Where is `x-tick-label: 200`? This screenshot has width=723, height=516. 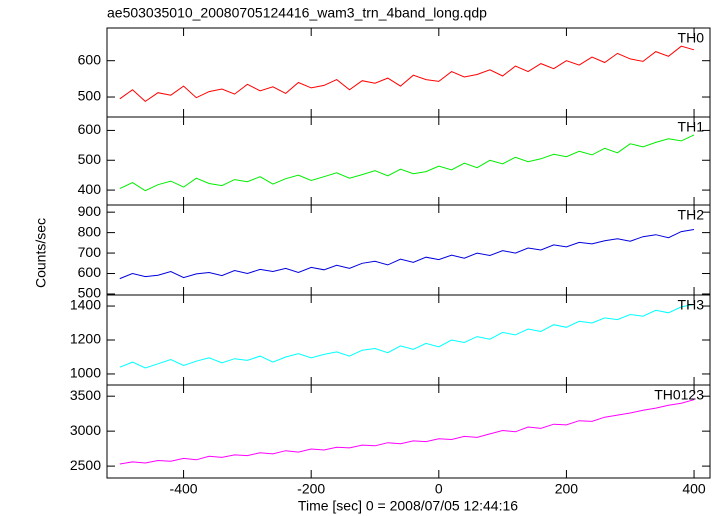
x-tick-label: 200 is located at coordinates (567, 489).